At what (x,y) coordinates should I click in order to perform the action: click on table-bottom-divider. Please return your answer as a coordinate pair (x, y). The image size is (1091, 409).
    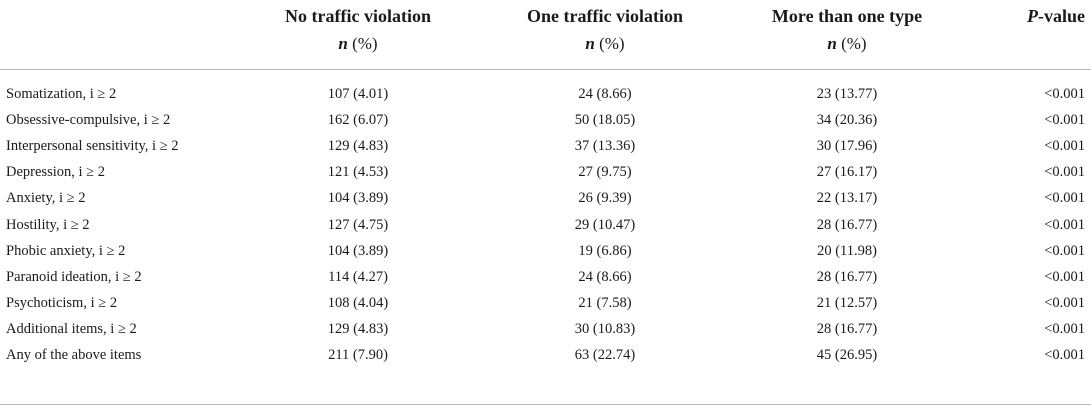
    Looking at the image, I should click on (545, 404).